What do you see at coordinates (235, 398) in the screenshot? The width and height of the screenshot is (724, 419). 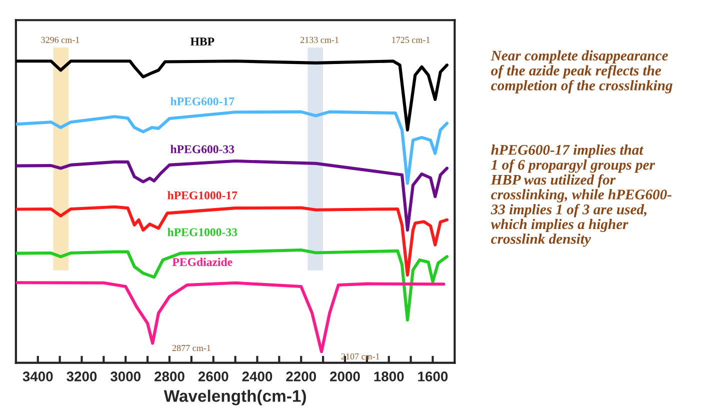 I see `x-axis-title: Wavelength(cm-1)` at bounding box center [235, 398].